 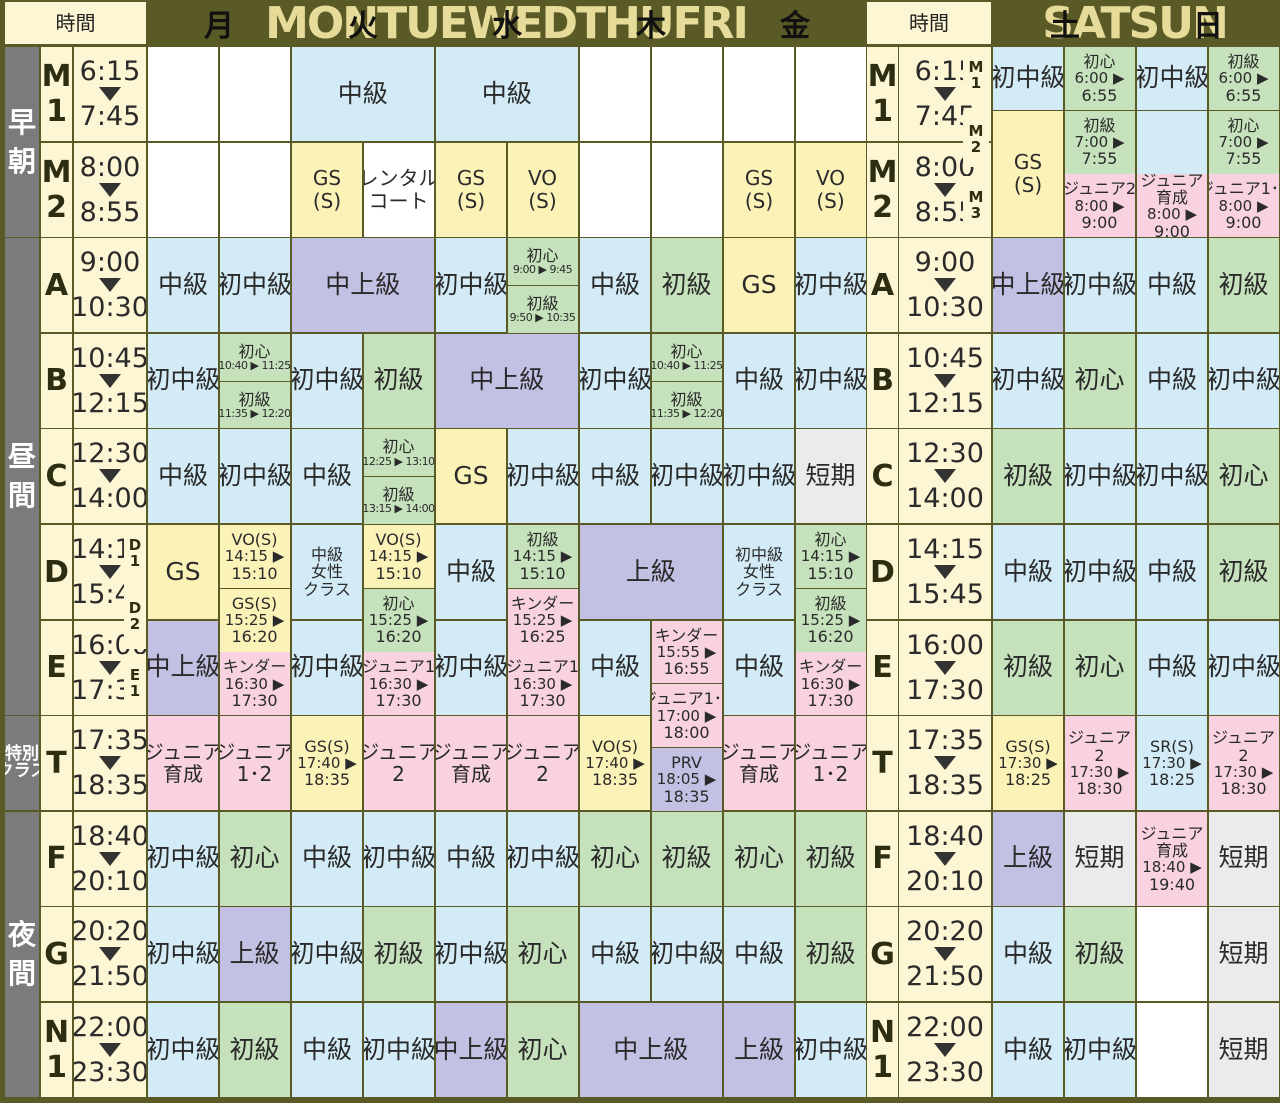 I want to click on class-cell: レンタル コート, so click(x=398, y=189).